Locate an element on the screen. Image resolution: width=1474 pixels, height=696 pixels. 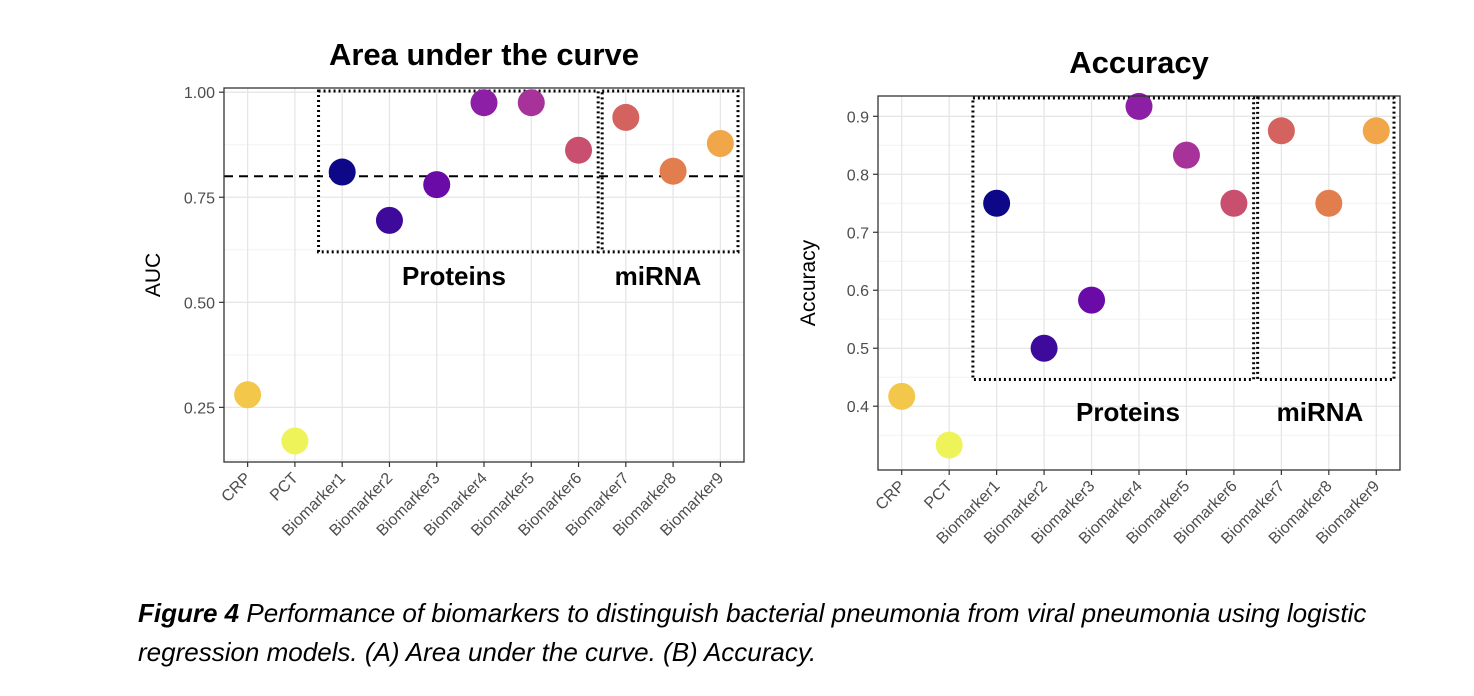
chart-title: Area under the curve is located at coordinates (484, 54).